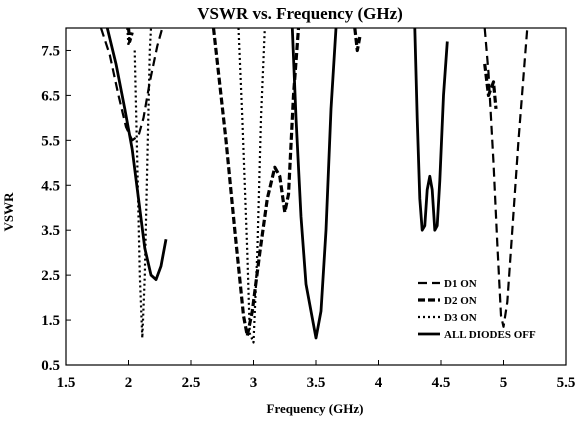  I want to click on legend-label: D2 ON, so click(460, 301).